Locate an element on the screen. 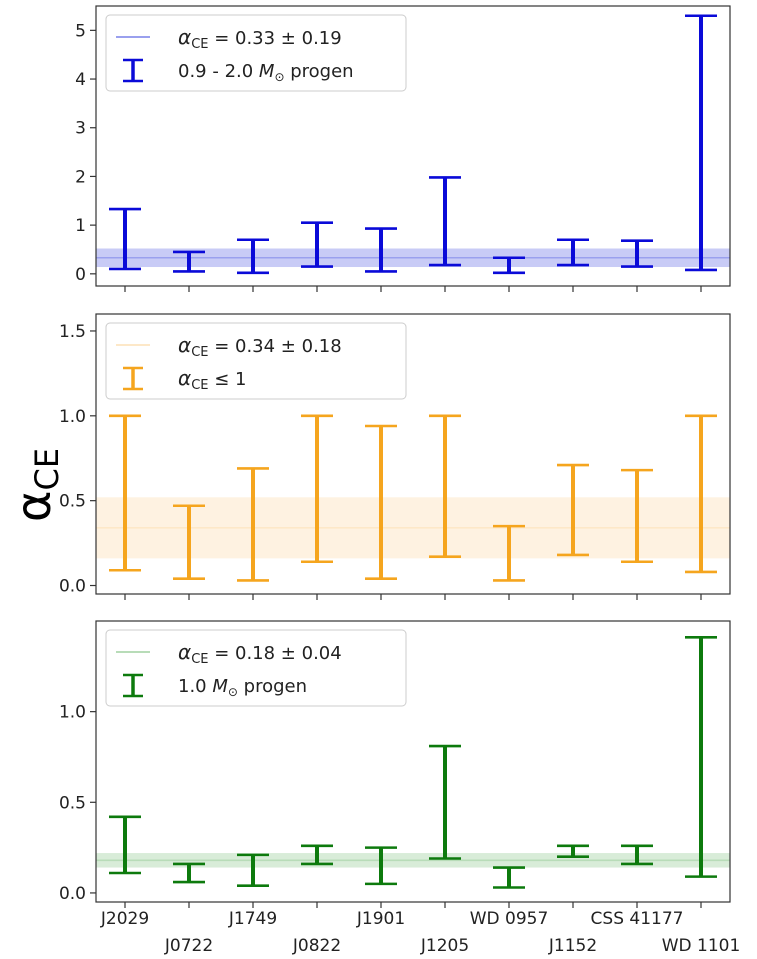 The image size is (757, 959). legend-label-mean: αCE = 0.33 ± 0.19 is located at coordinates (260, 38).